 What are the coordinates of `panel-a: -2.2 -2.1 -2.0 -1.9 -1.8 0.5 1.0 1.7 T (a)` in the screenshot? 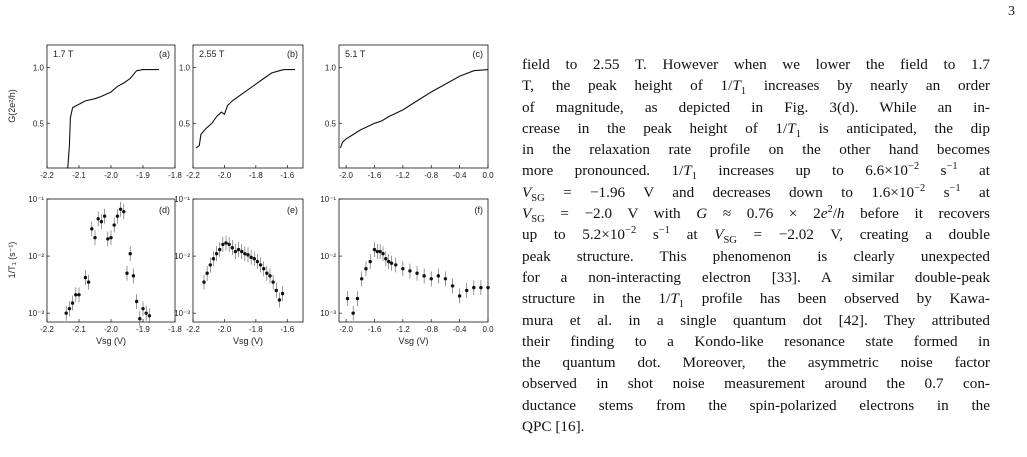 It's located at (107, 112).